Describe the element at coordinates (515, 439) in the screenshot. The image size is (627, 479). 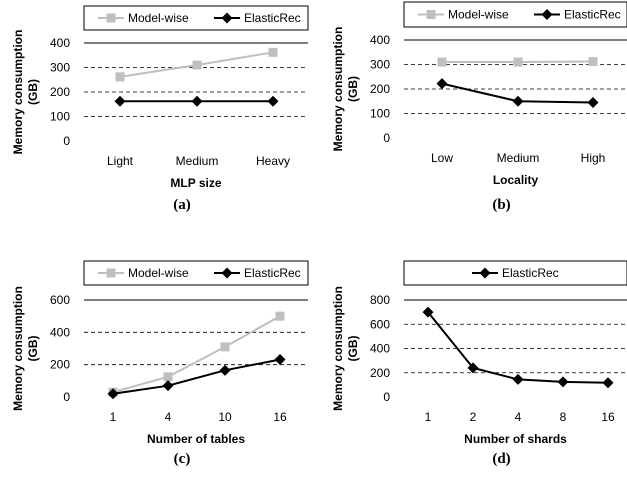
I see `x-axis-title: Number of shards` at that location.